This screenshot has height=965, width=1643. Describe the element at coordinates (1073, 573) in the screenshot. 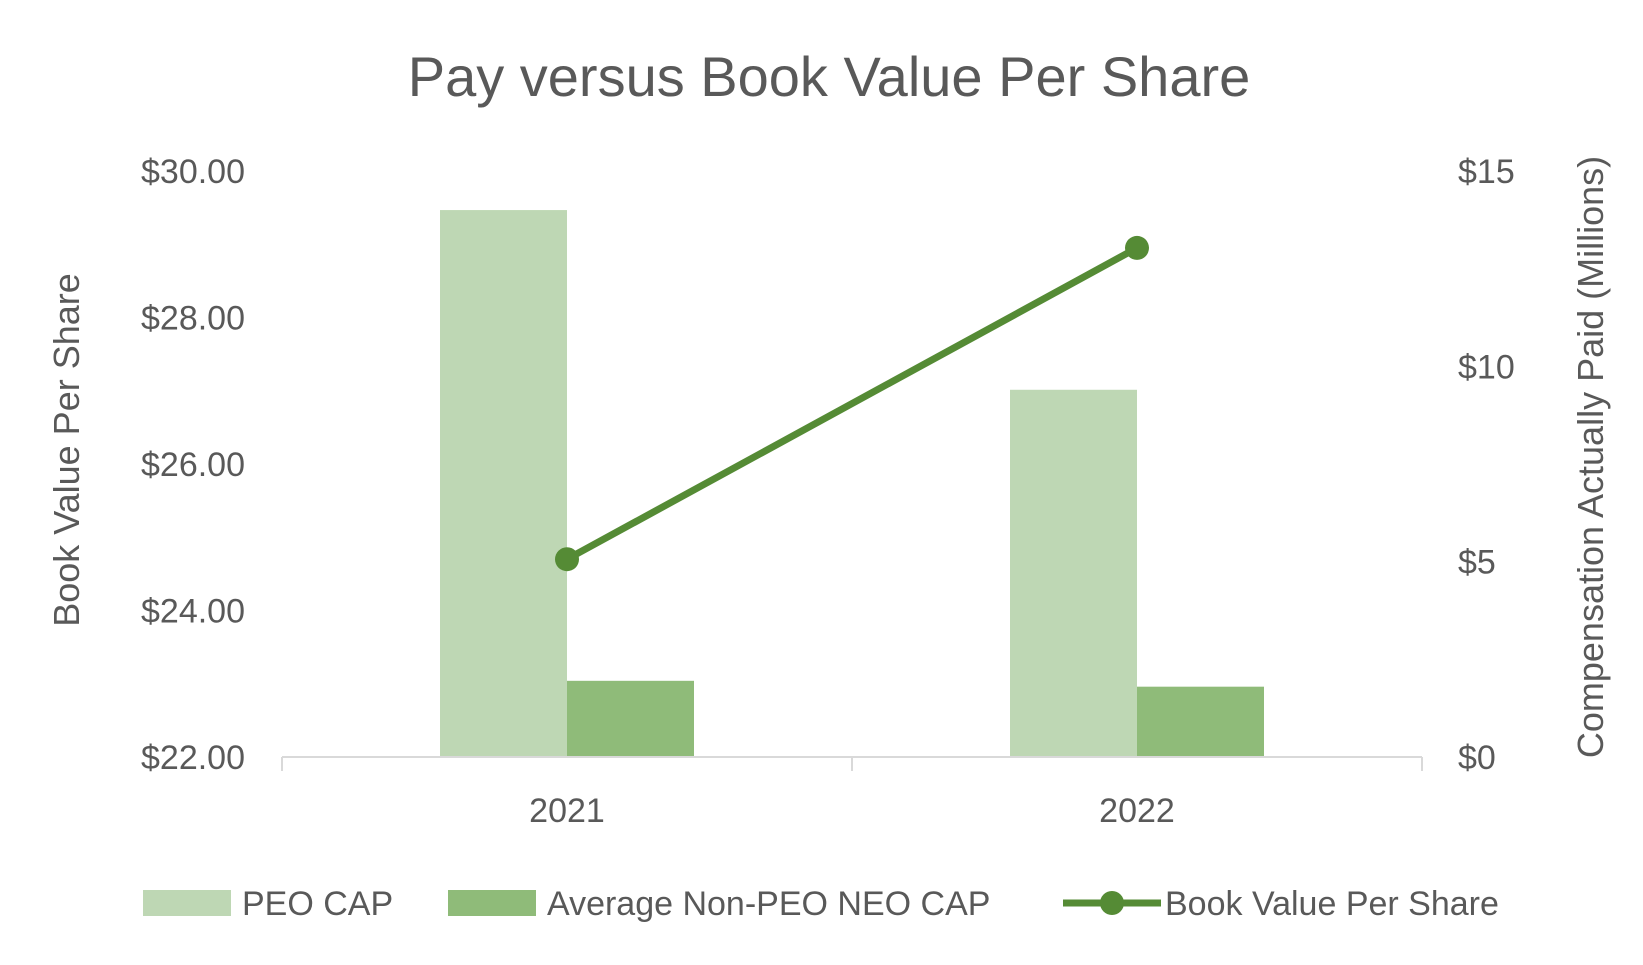

I see `bar-peo-cap-2022` at that location.